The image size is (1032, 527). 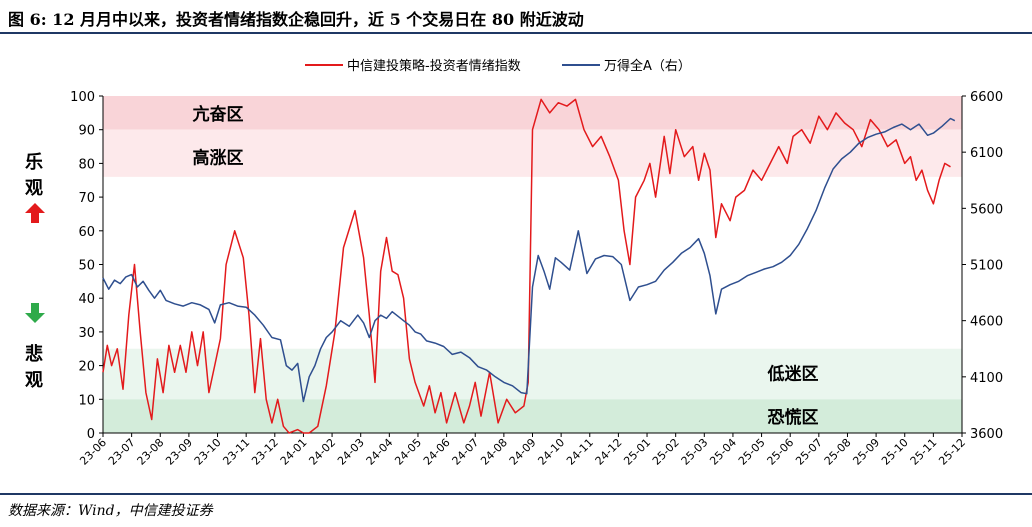 I want to click on left-tick-label-9: 90, so click(x=86, y=131).